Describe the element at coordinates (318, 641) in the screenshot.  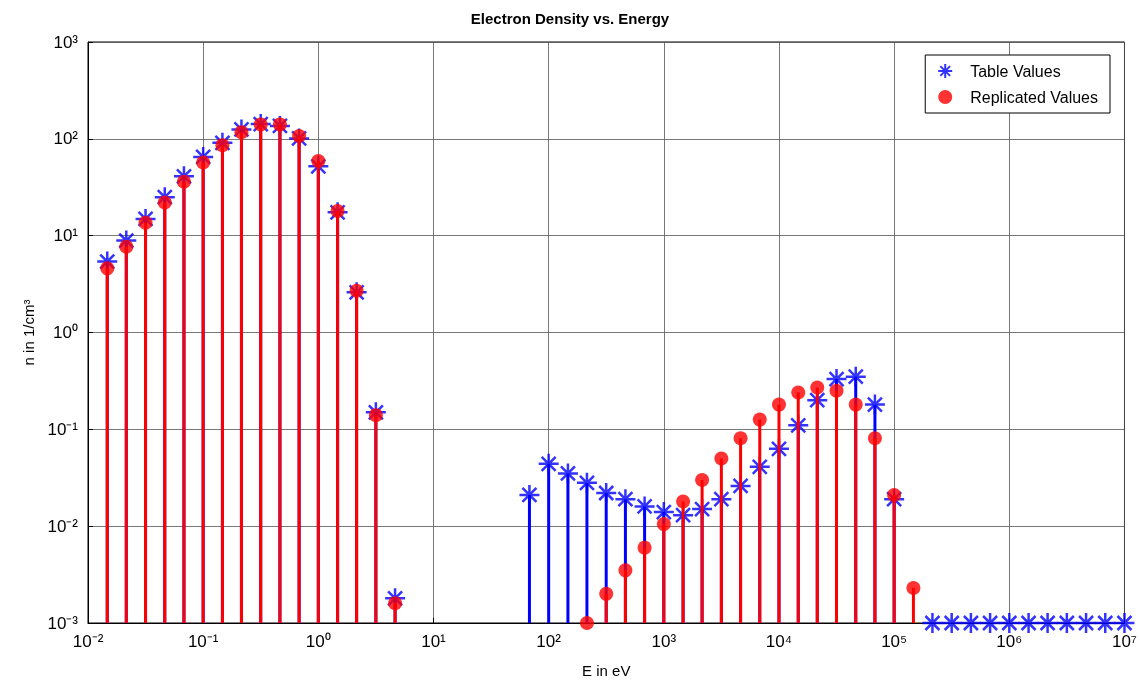
I see `x-tick-label: 10⁰` at that location.